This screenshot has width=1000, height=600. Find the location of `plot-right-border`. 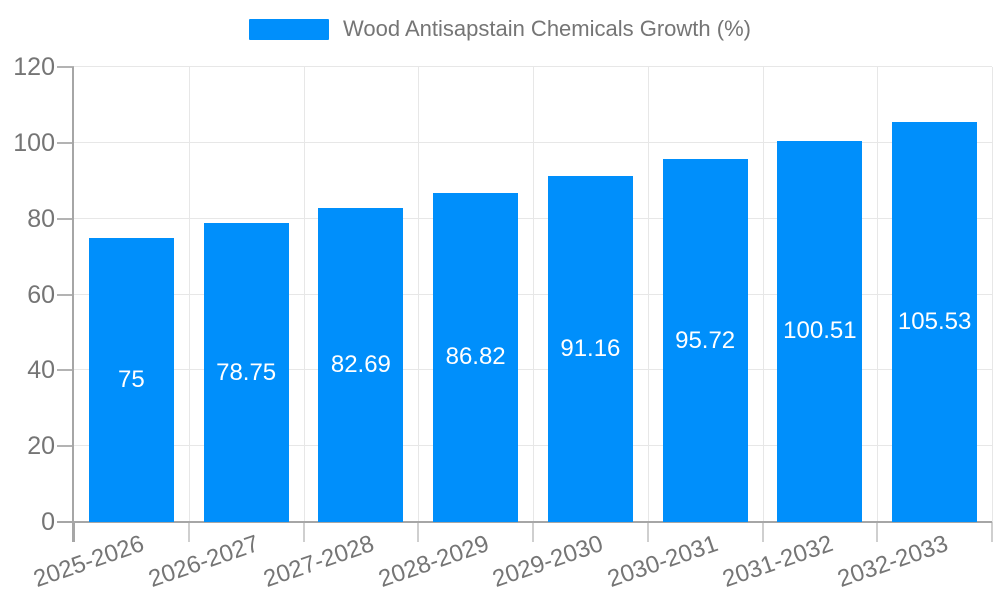

plot-right-border is located at coordinates (992, 294).